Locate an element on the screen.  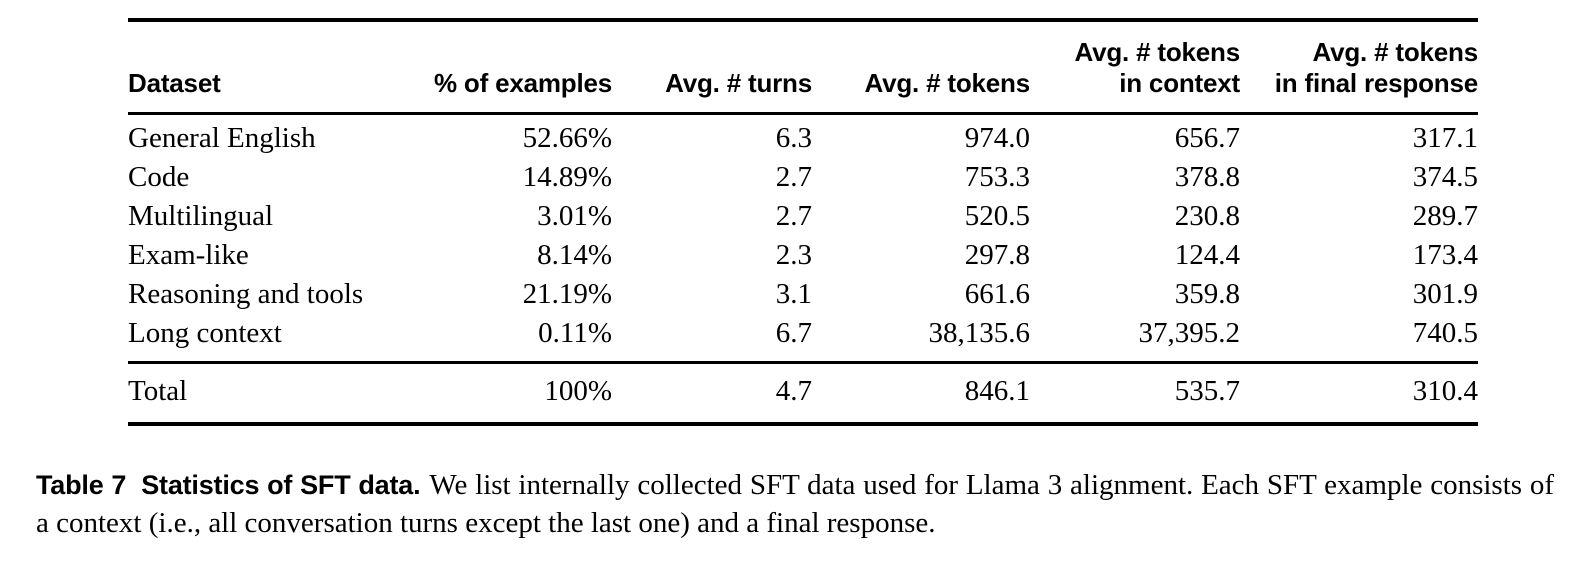
cell: 535.7 is located at coordinates (1135, 392).